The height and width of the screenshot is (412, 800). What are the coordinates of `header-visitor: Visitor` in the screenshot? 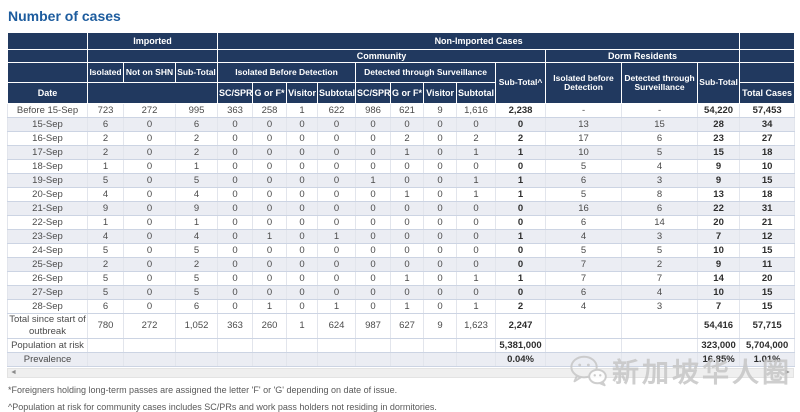 It's located at (440, 93).